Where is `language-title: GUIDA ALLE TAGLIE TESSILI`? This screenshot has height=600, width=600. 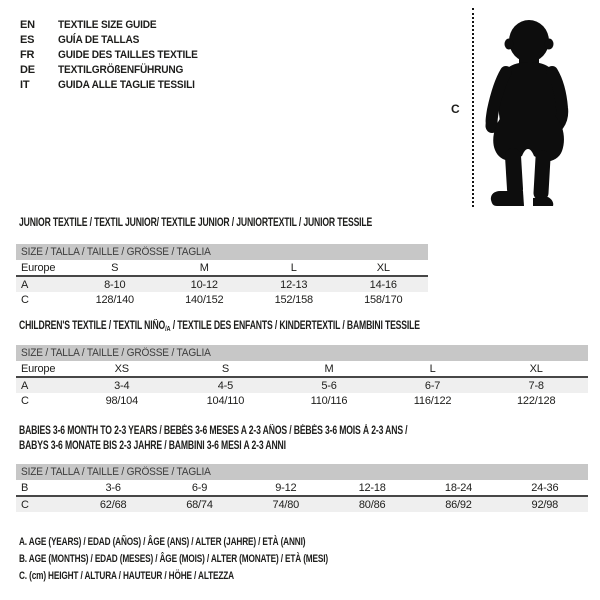 language-title: GUIDA ALLE TAGLIE TESSILI is located at coordinates (126, 84).